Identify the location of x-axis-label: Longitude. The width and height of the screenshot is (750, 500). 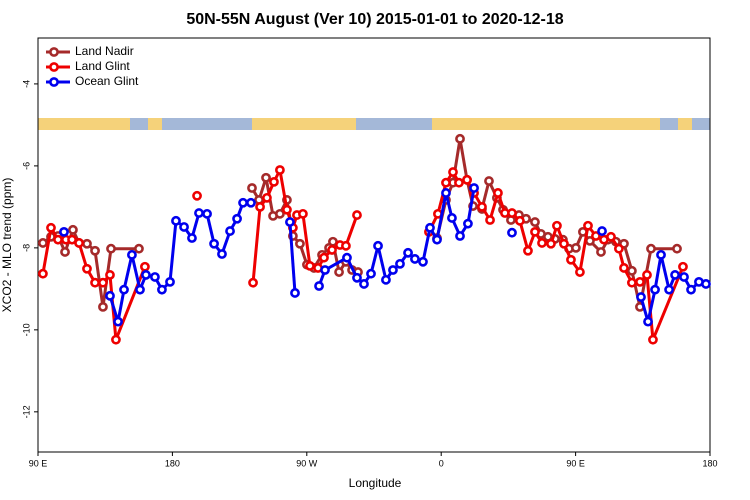
(375, 483).